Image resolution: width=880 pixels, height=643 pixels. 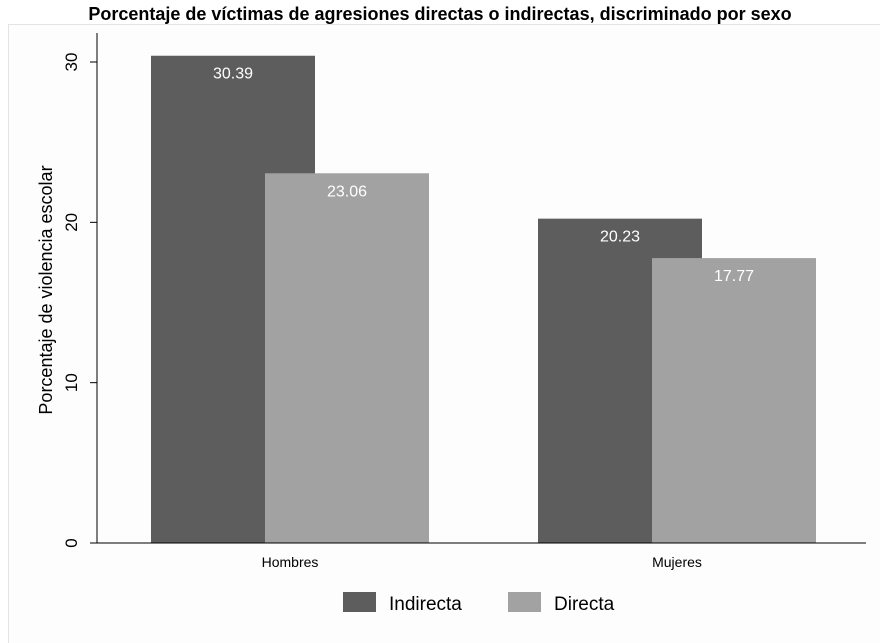 I want to click on data-label: 30.39, so click(x=233, y=74).